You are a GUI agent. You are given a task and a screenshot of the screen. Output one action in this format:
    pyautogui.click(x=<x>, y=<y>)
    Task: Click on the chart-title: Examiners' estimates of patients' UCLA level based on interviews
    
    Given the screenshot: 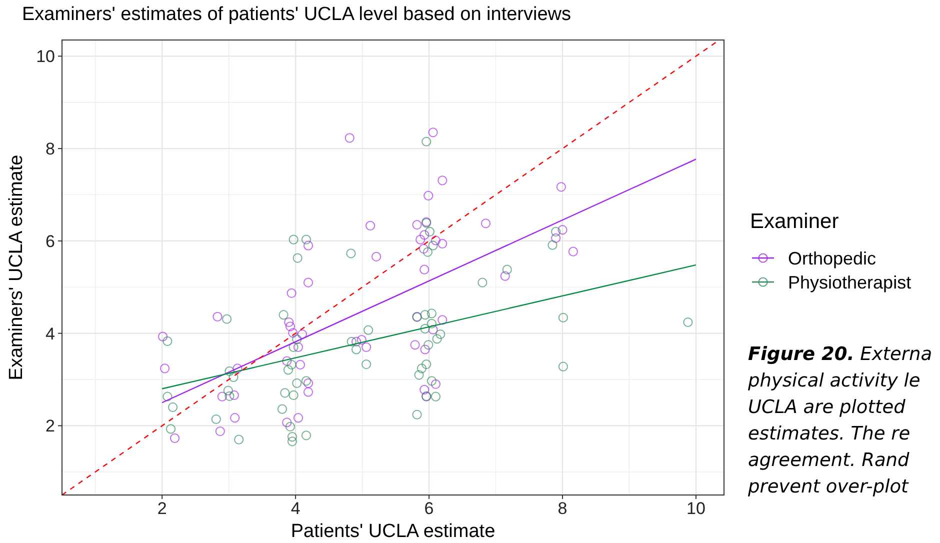 What is the action you would take?
    pyautogui.click(x=297, y=14)
    